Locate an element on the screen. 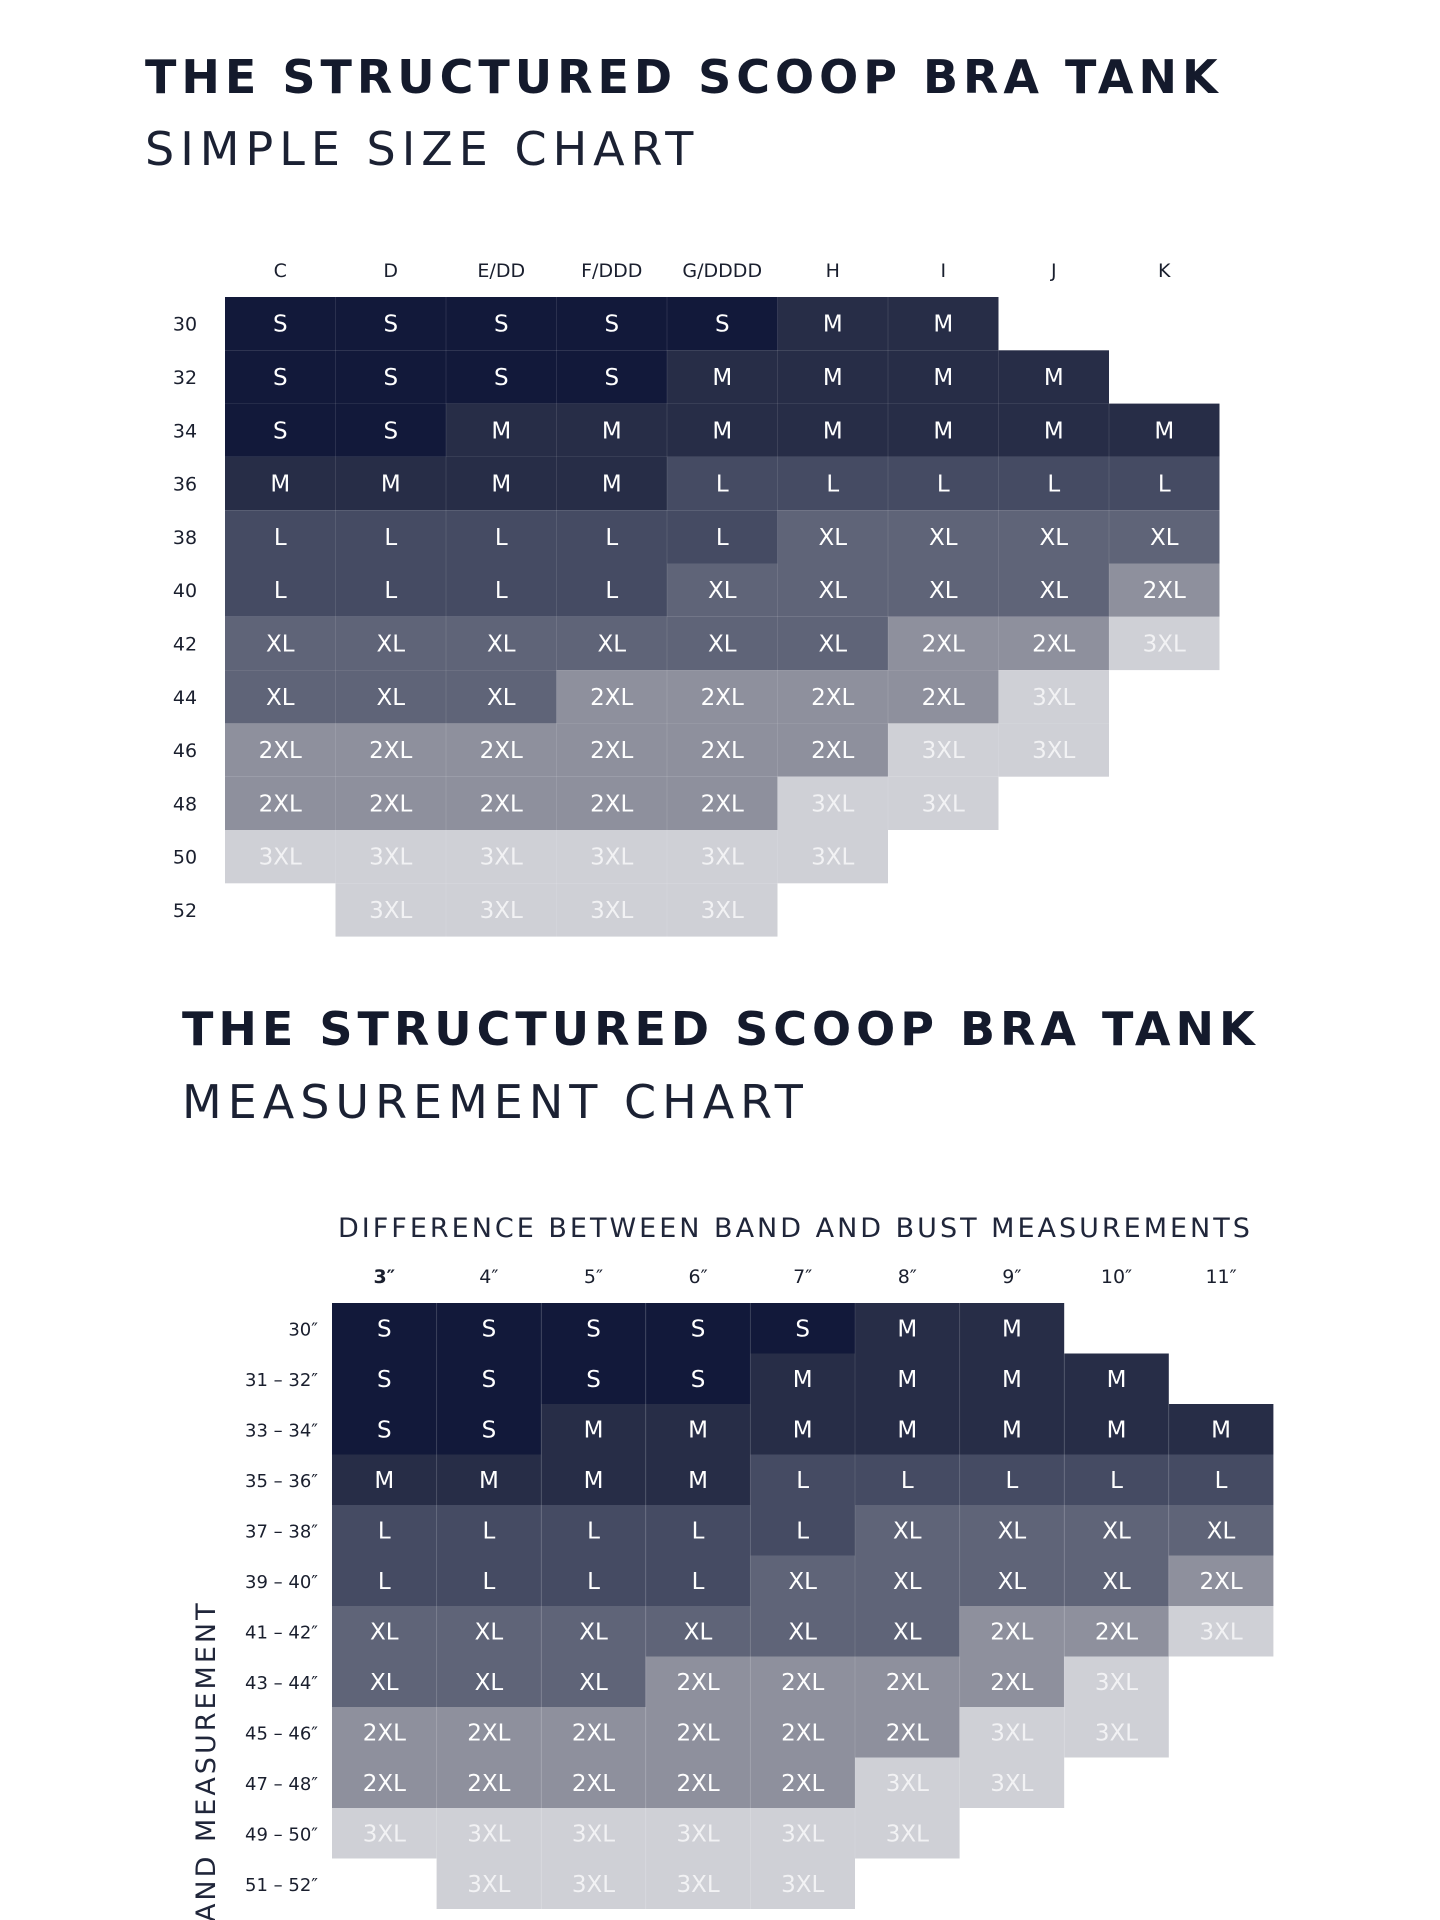 This screenshot has width=1440, height=1920. chart1-title: THE STRUCTURED SCOOP BRA TANK is located at coordinates (684, 77).